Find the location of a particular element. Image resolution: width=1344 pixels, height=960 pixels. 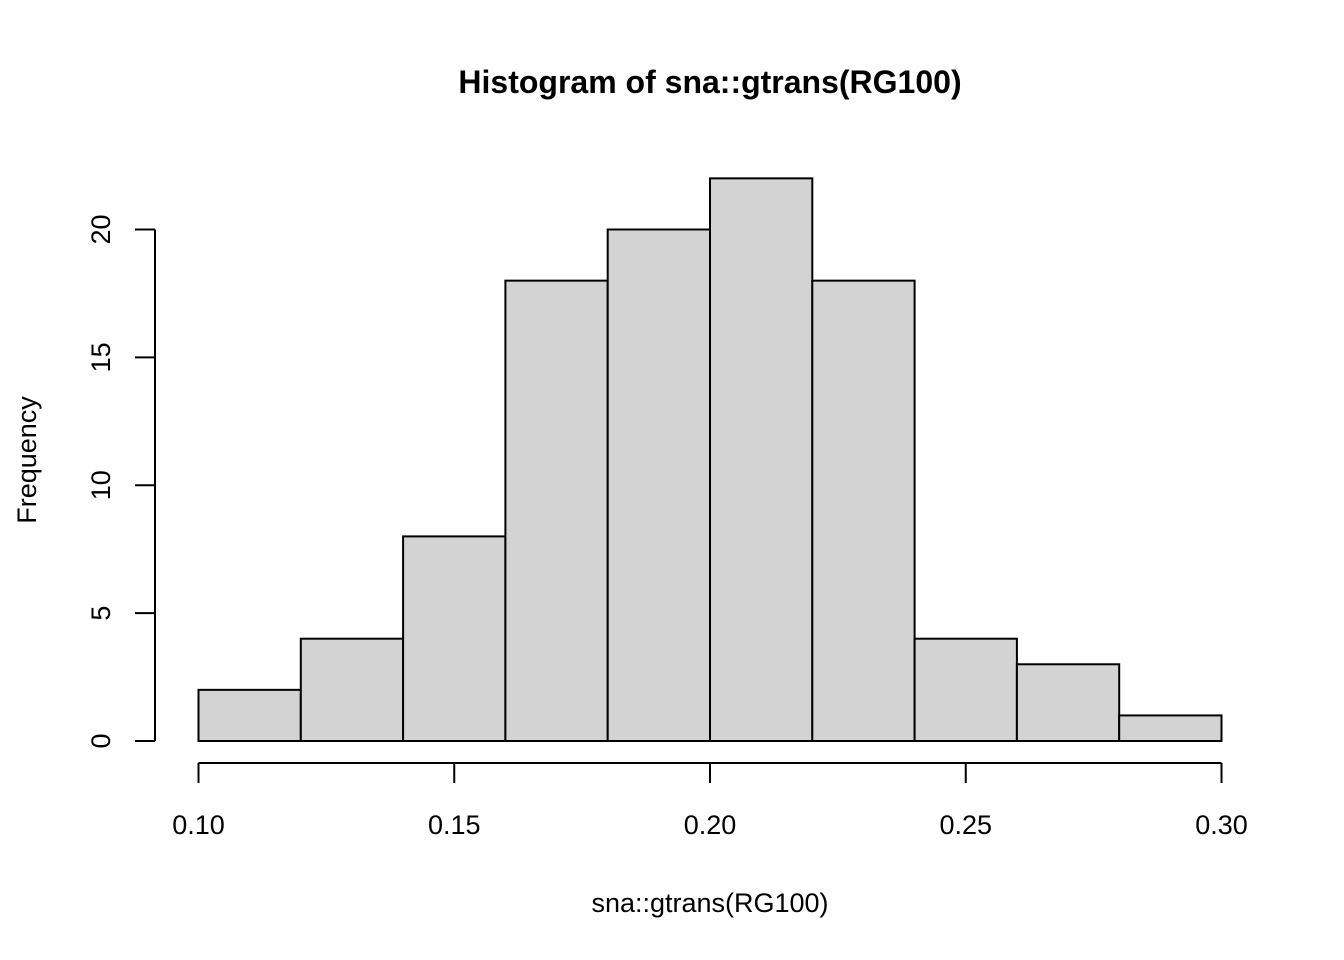

x-tick-label: 0.30 is located at coordinates (1221, 825).